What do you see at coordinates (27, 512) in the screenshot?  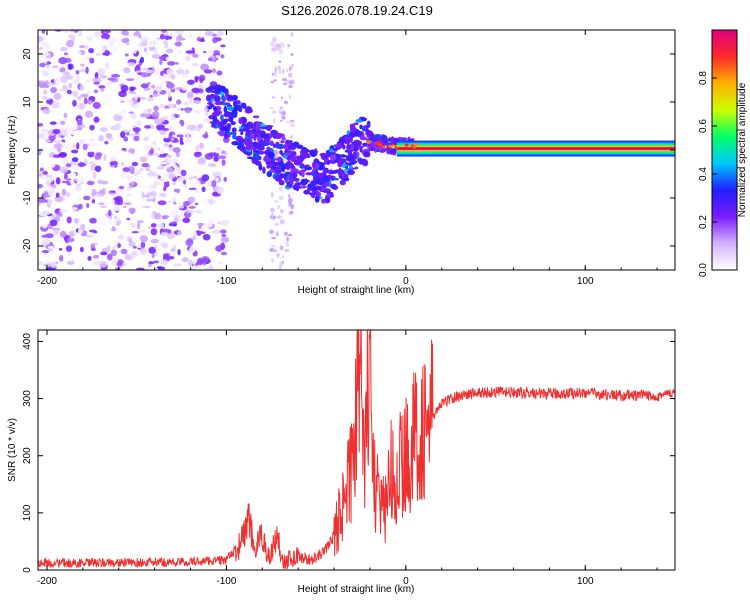 I see `snr-ytick-label: 100` at bounding box center [27, 512].